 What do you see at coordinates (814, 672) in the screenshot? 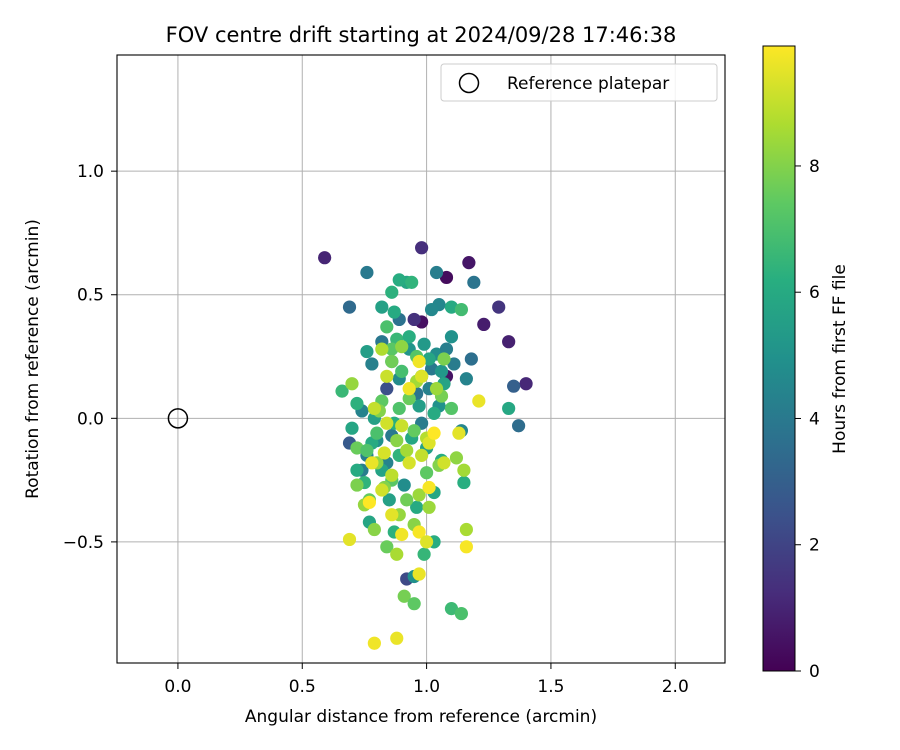
I see `colorbar-tick-label: 0` at bounding box center [814, 672].